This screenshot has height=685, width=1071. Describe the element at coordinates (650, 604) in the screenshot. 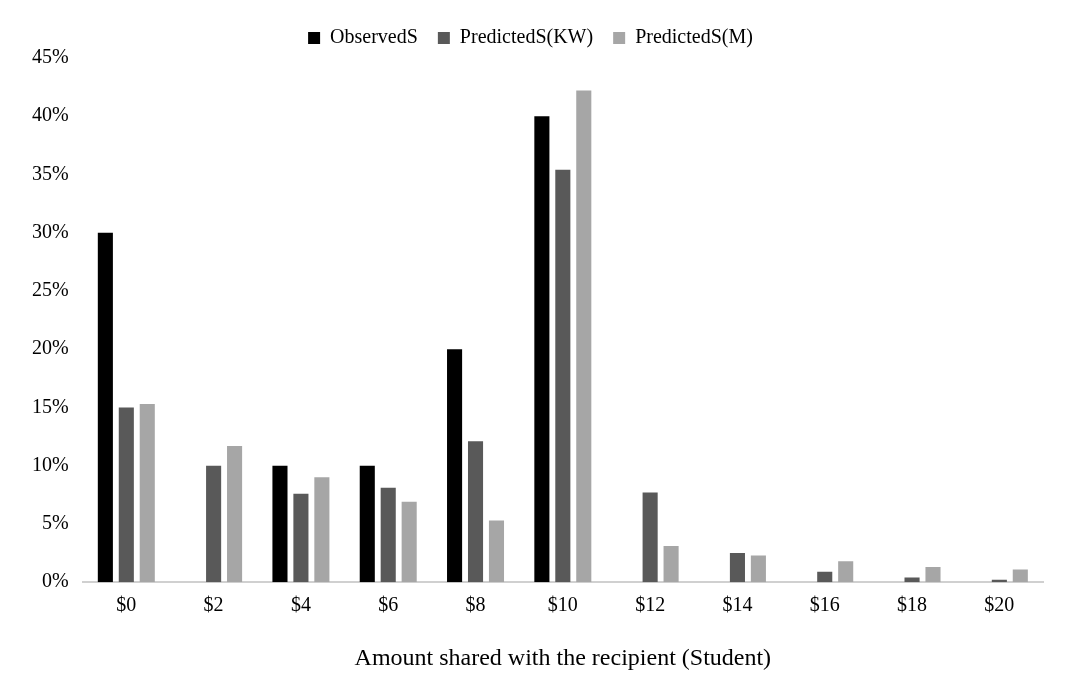

I see `x-tick-label: $12` at that location.